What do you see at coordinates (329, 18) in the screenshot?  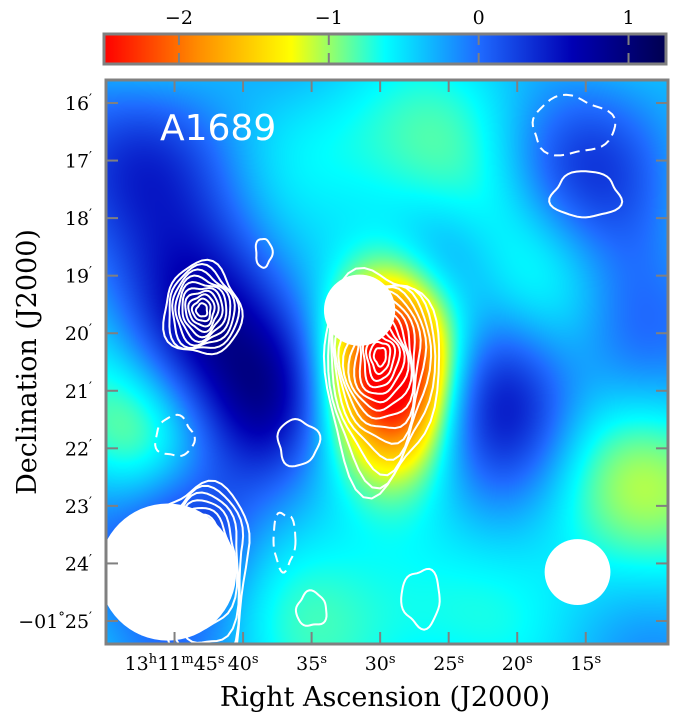 I see `colorbar-tick-label: −1` at bounding box center [329, 18].